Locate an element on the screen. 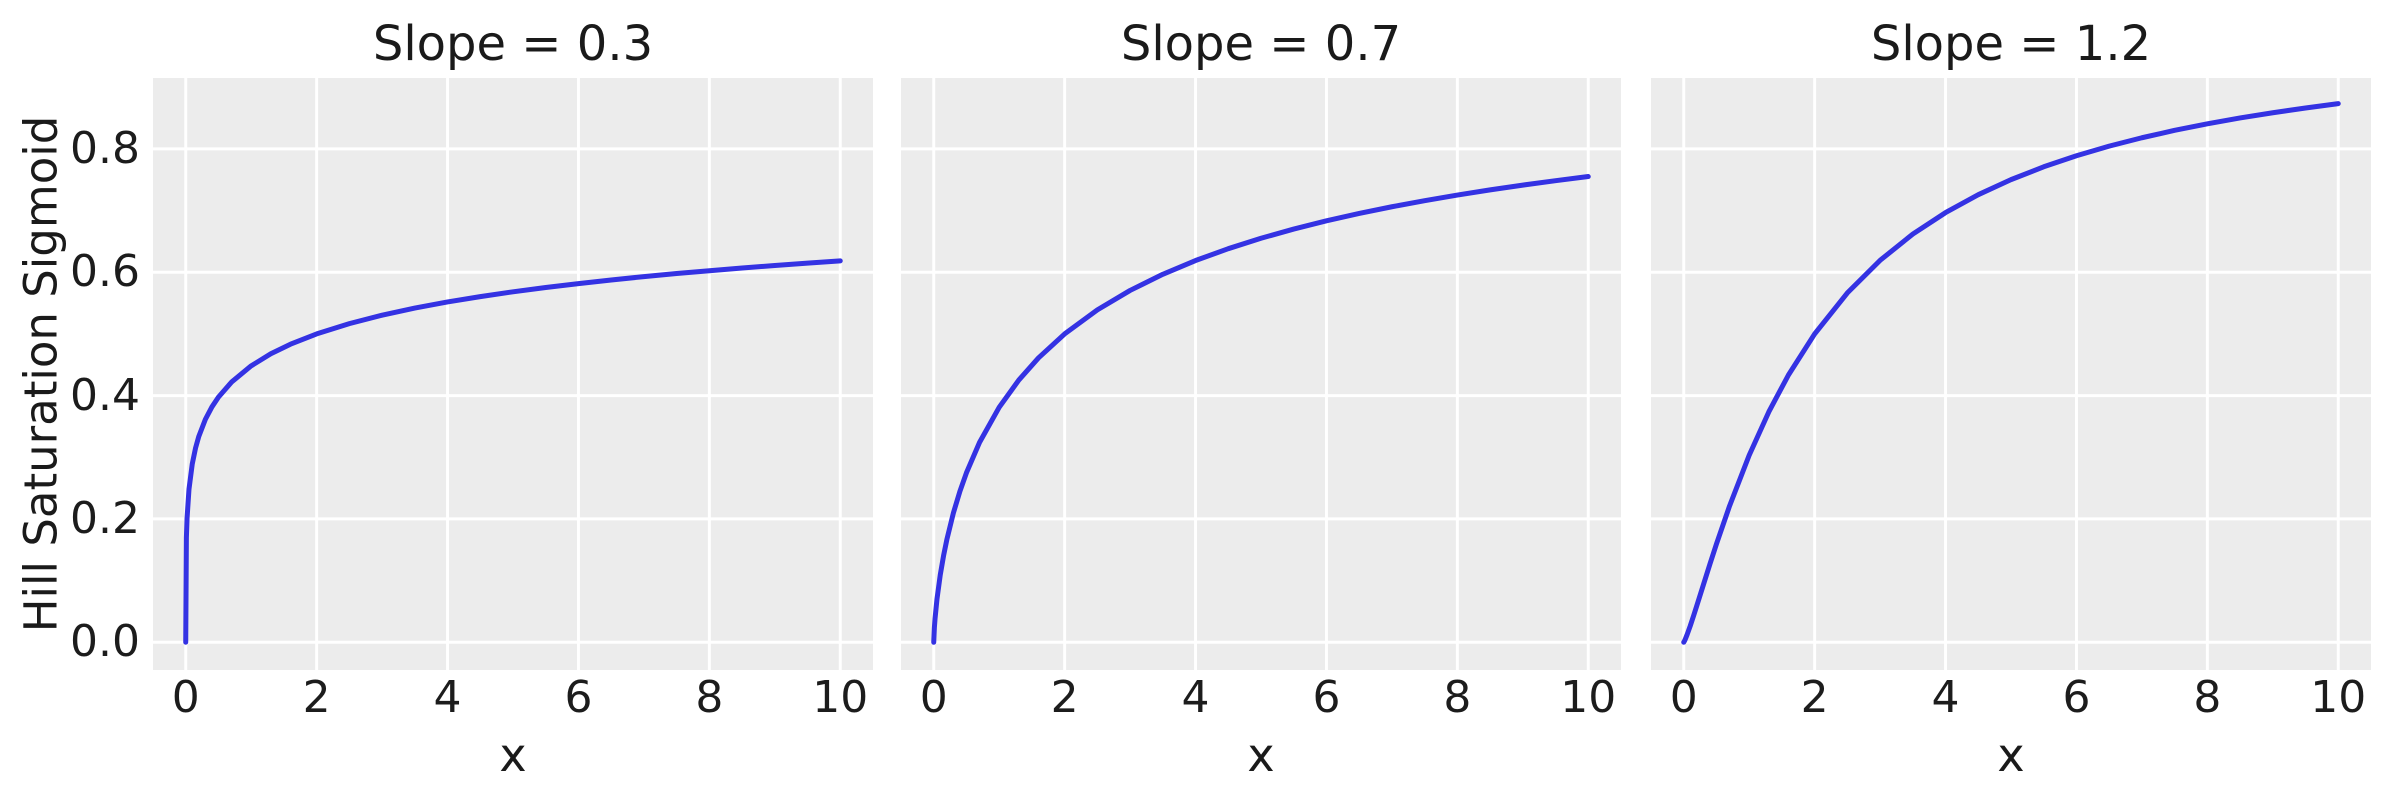 The width and height of the screenshot is (2400, 800). y-tick-label: 0.4 is located at coordinates (105, 395).